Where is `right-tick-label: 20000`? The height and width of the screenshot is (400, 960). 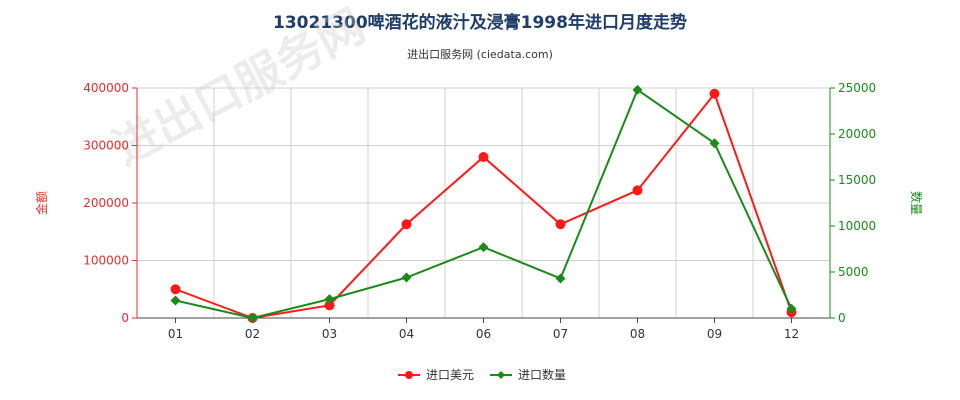 right-tick-label: 20000 is located at coordinates (857, 134).